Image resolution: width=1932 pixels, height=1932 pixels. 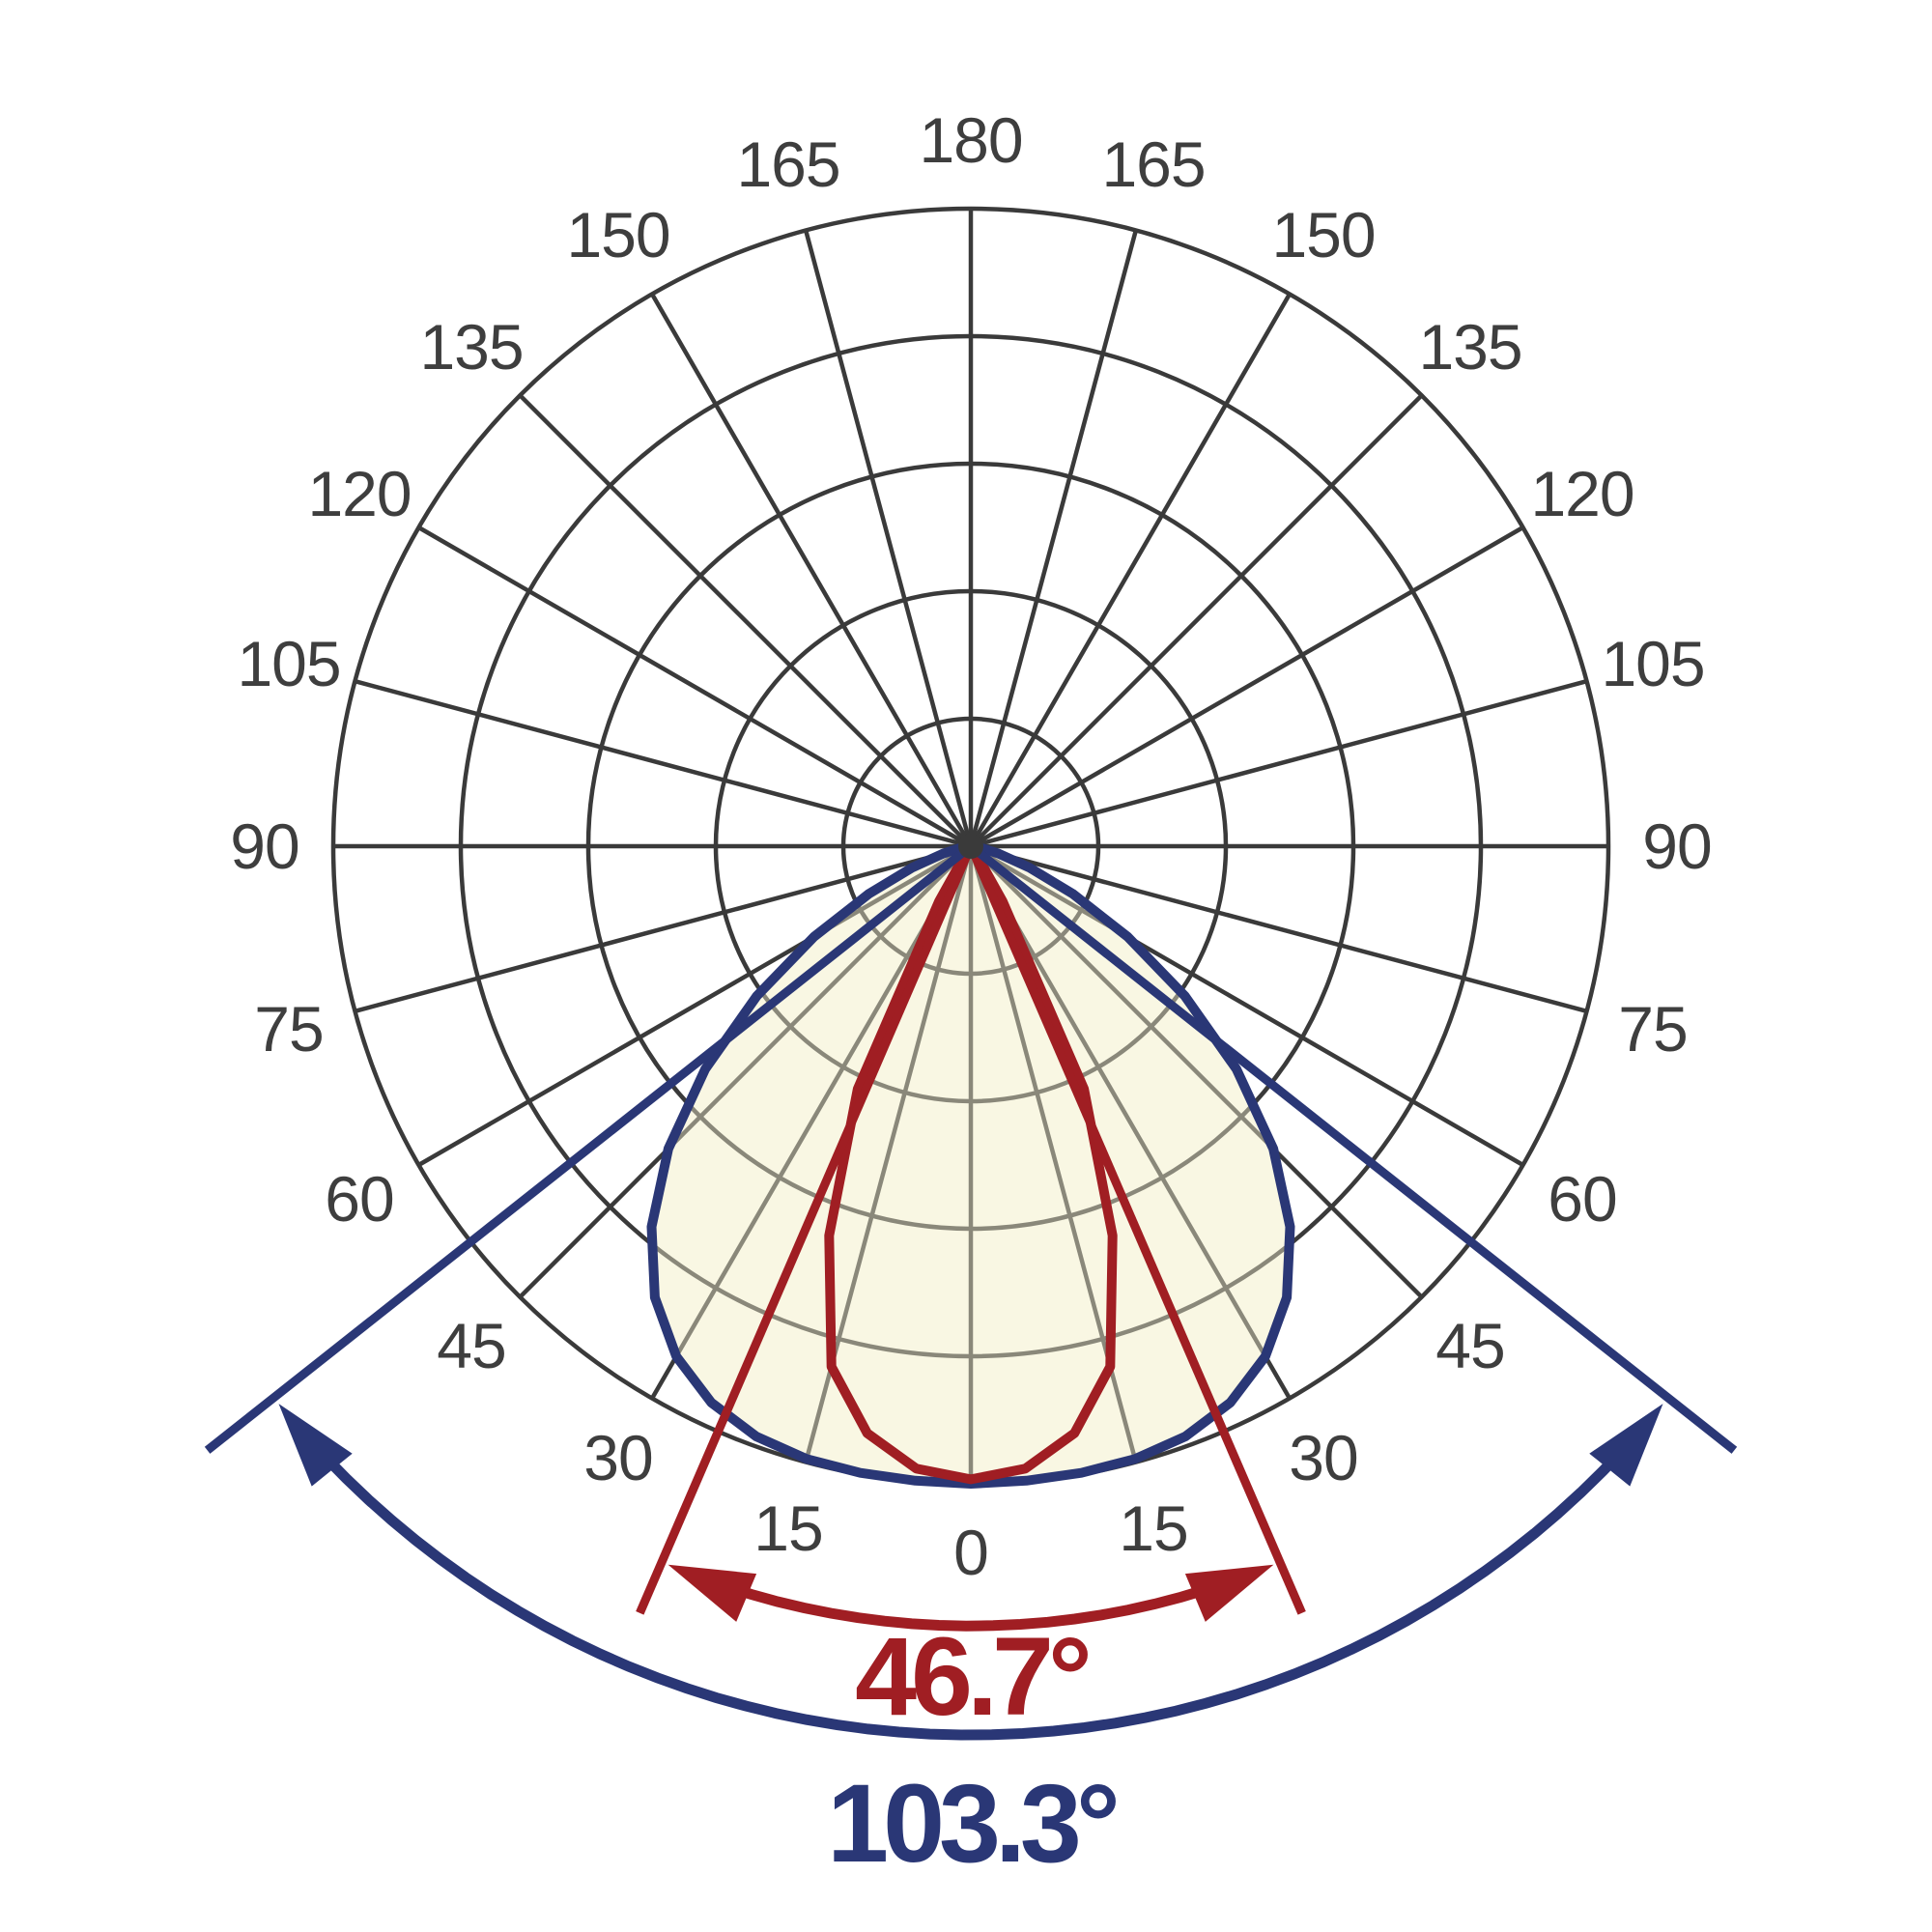 I want to click on angle-label-60-left: 60, so click(x=359, y=1199).